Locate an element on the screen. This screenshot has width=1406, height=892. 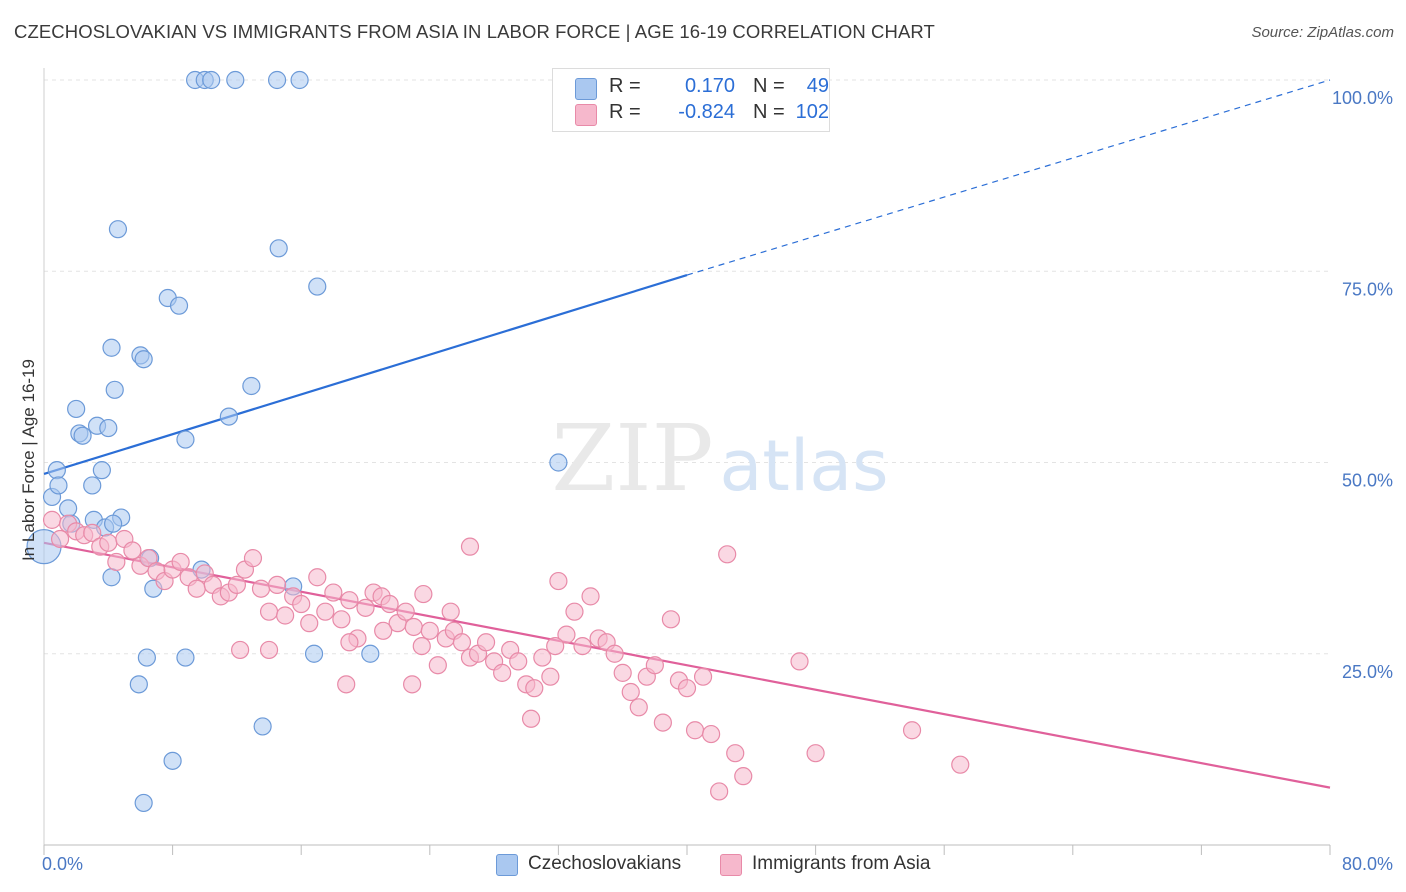
watermark-zip: ZIPatlas is located at coordinates (719, 458).